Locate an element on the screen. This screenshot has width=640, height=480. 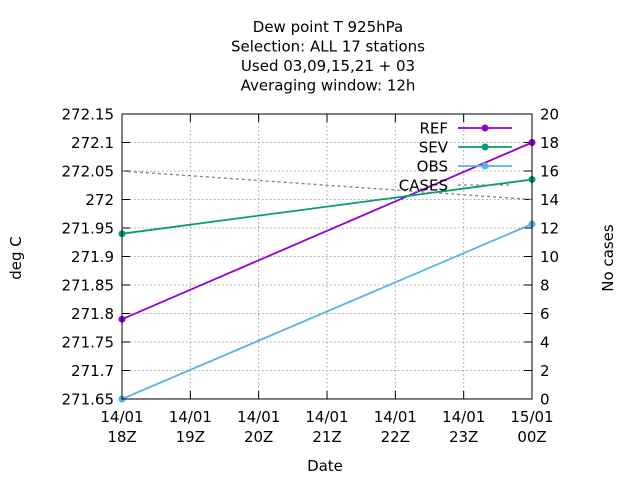
y-tick-label: 271.95 is located at coordinates (88, 229).